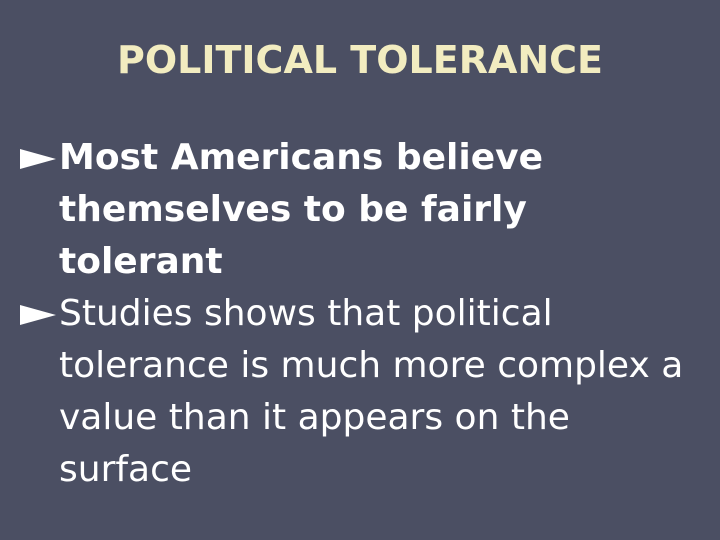 The width and height of the screenshot is (720, 540). I want to click on slide-title: POLITICAL TOLERANCE, so click(360, 60).